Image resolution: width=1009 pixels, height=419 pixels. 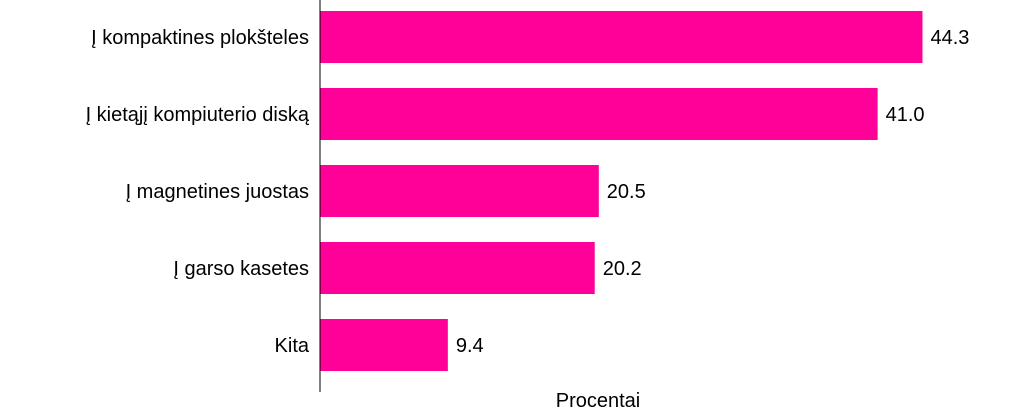 I want to click on value-label-1: 41.0, so click(x=905, y=115).